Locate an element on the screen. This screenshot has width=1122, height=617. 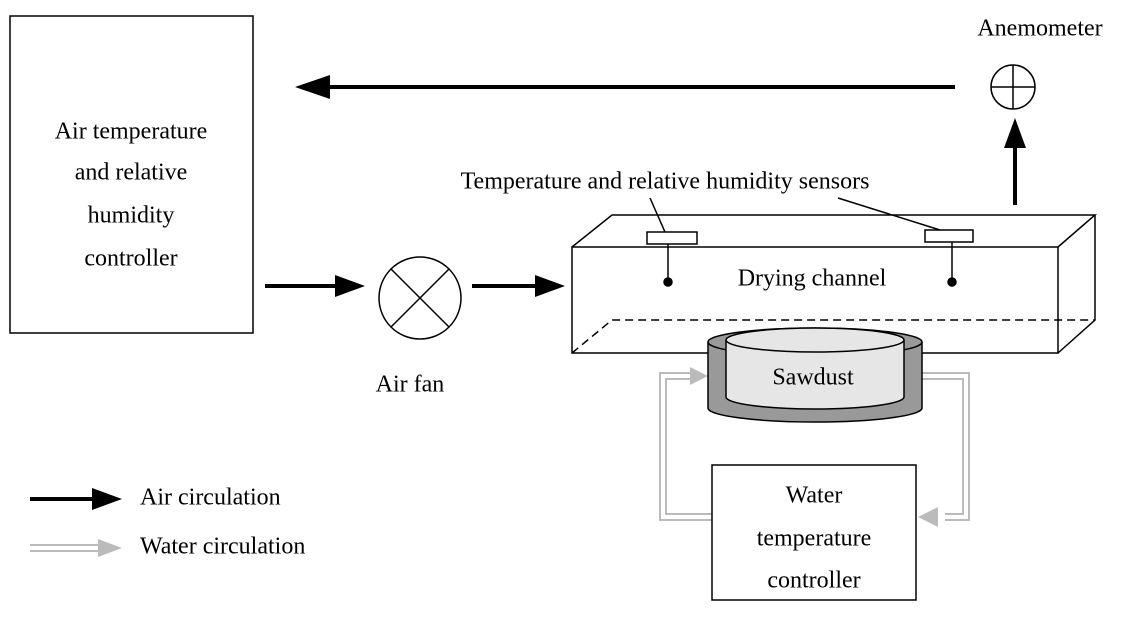
legend-label: Air circulation is located at coordinates (210, 498).